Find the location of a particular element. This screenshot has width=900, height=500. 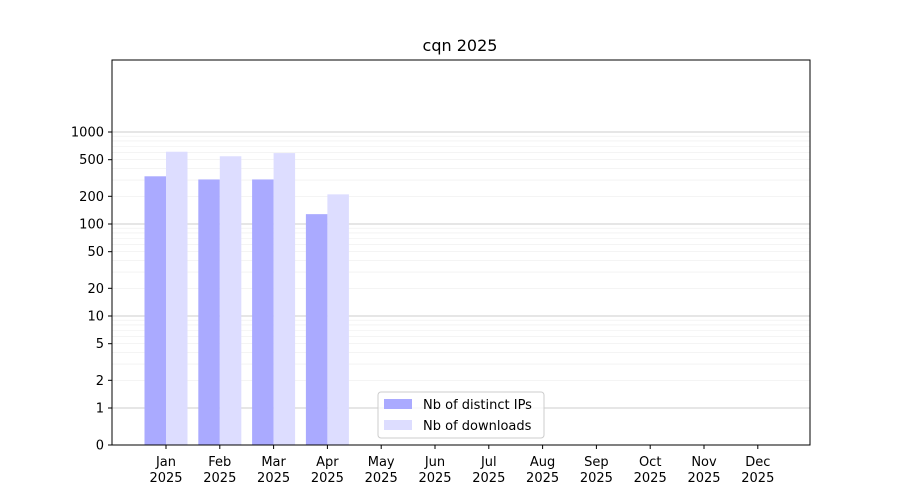

y-tick-label: 5 is located at coordinates (100, 344).